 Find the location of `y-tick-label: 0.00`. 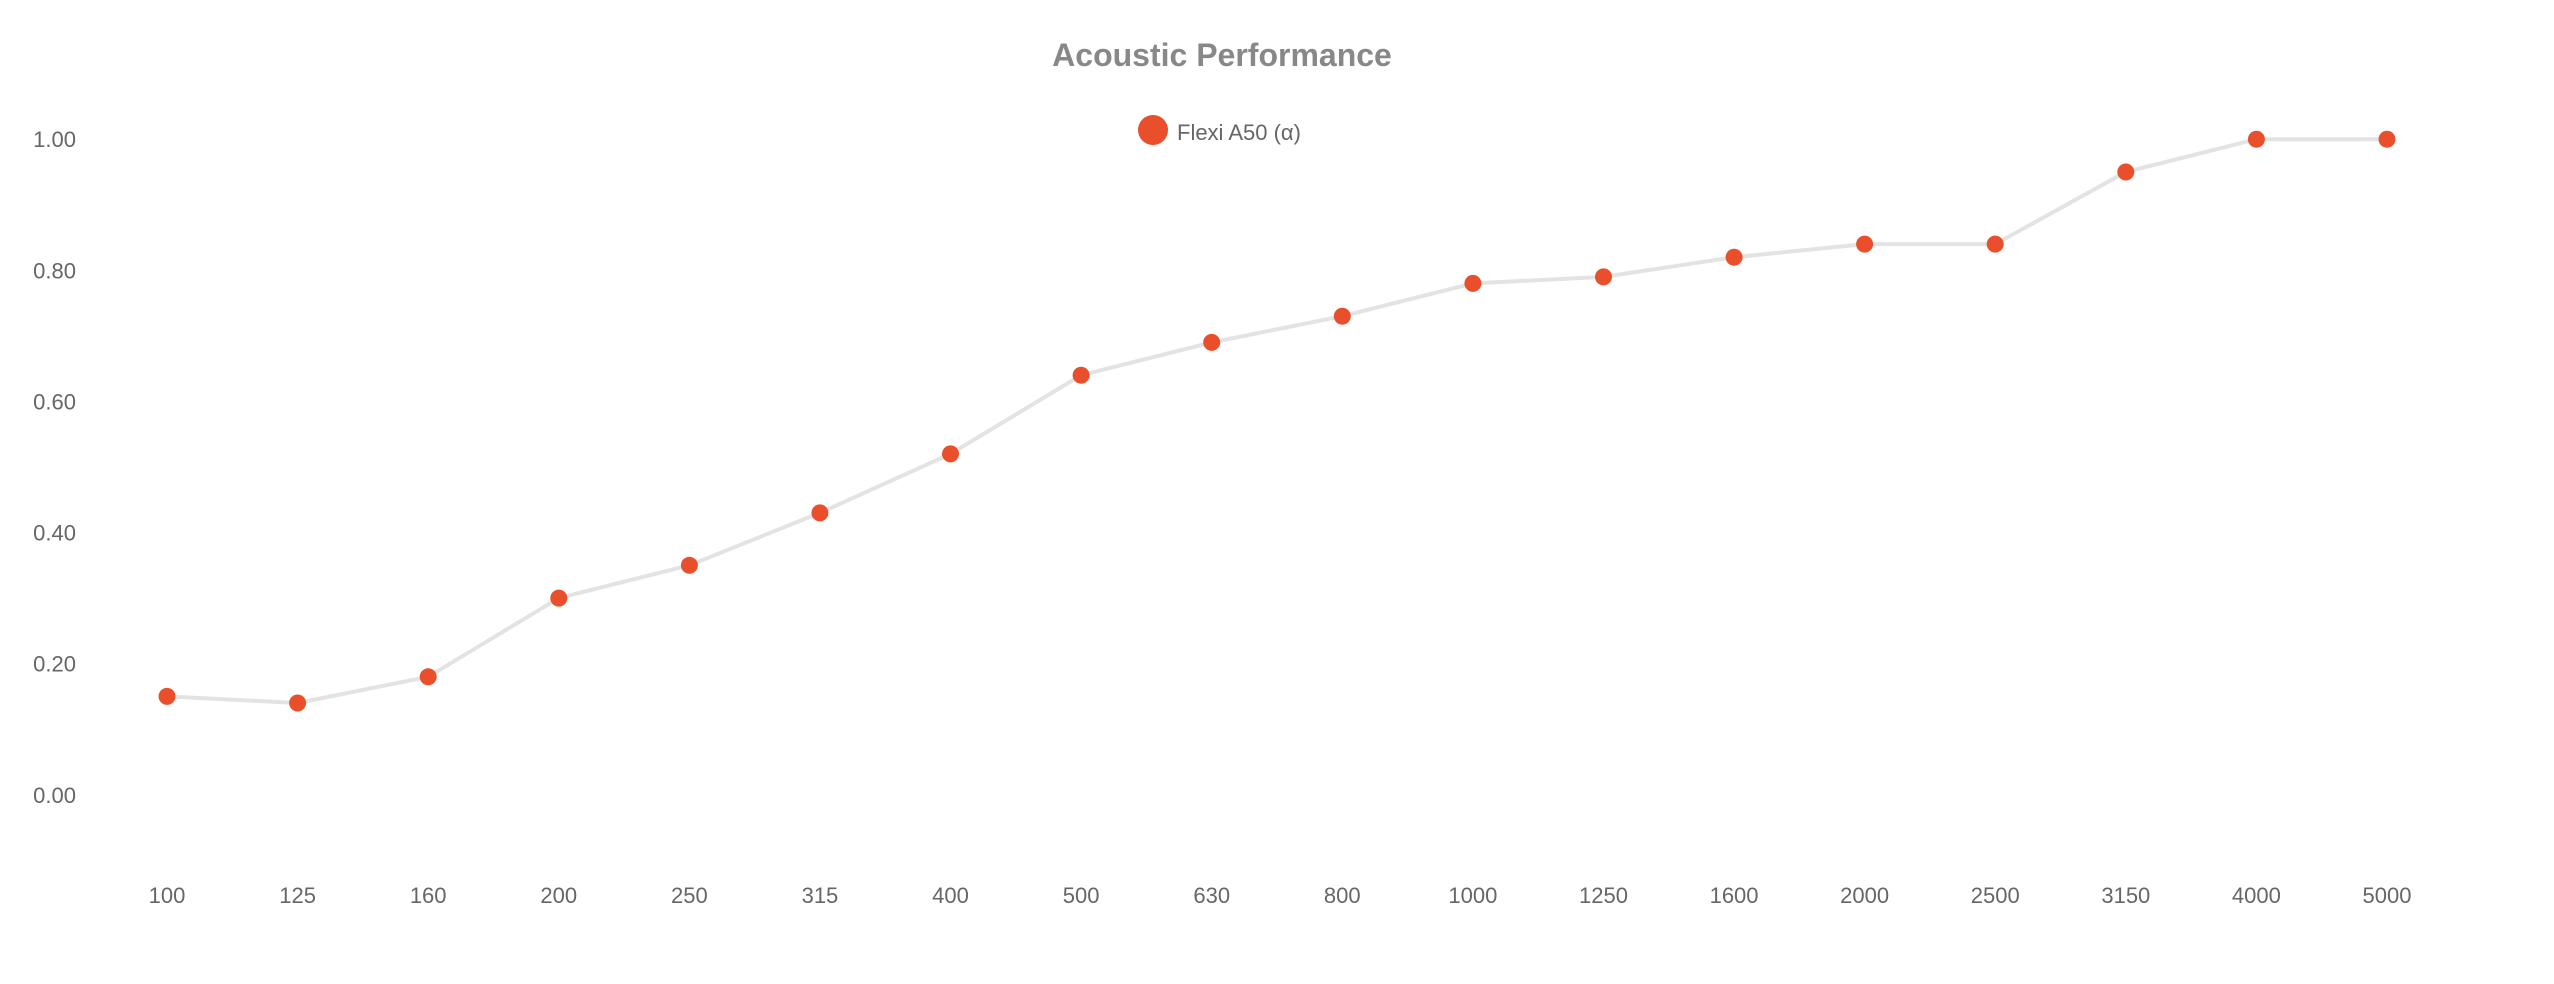

y-tick-label: 0.00 is located at coordinates (54, 795).